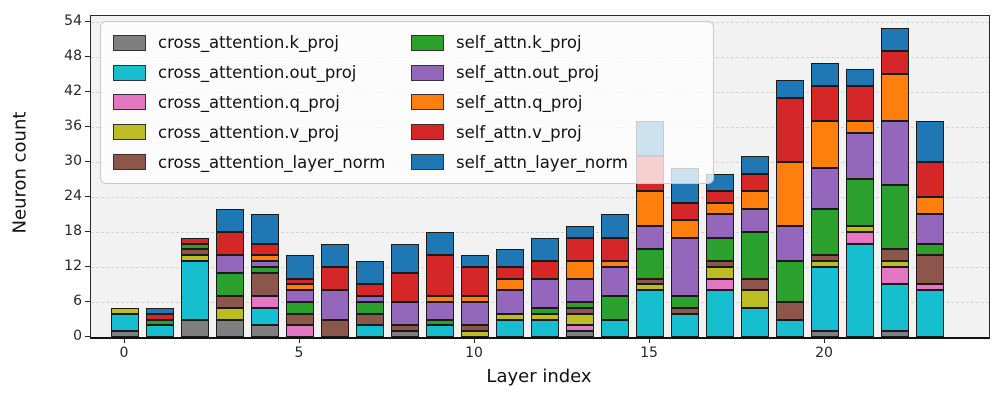 The width and height of the screenshot is (1000, 400). What do you see at coordinates (720, 272) in the screenshot?
I see `bar-segment-layer17-cross_attention.v_proj` at bounding box center [720, 272].